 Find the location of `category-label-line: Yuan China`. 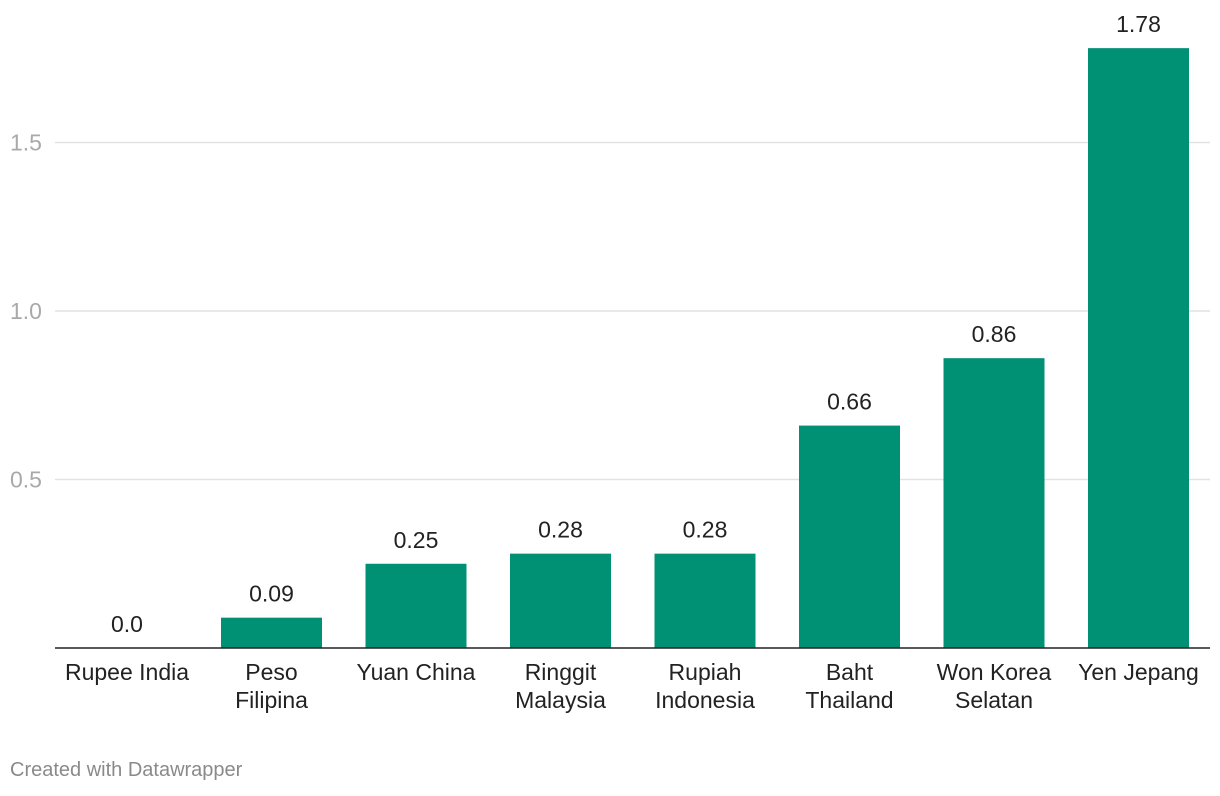

category-label-line: Yuan China is located at coordinates (416, 672).